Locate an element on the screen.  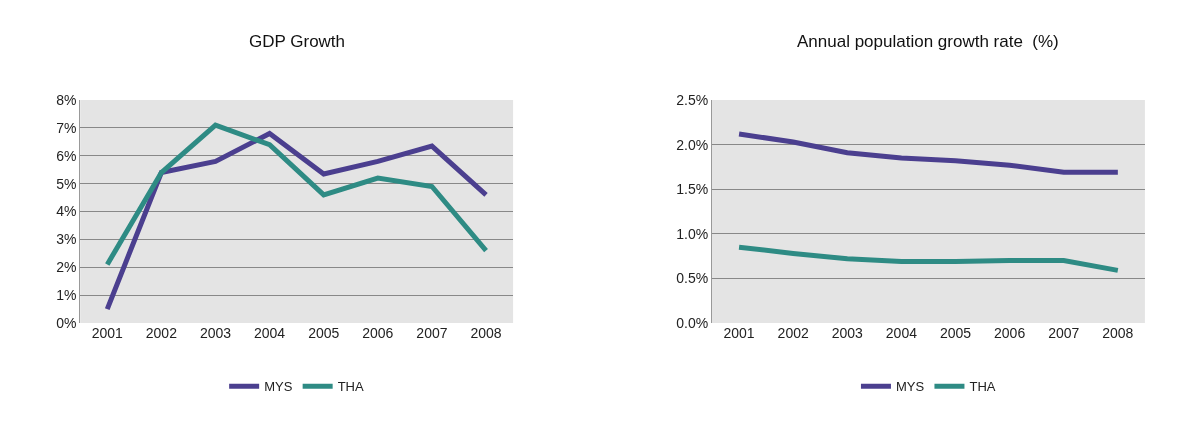
chart-title: GDP Growth is located at coordinates (297, 41).